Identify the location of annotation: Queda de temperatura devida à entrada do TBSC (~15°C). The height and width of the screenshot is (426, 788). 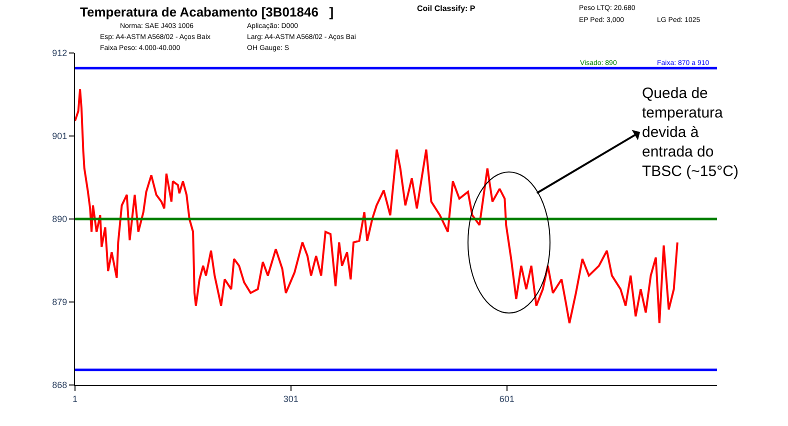
(690, 132).